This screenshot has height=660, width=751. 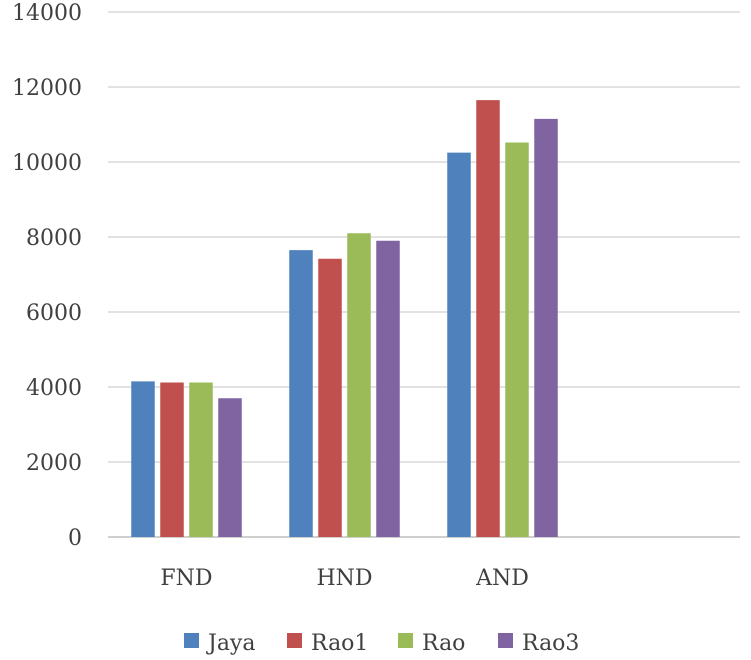 What do you see at coordinates (191, 640) in the screenshot?
I see `legend-swatch-jaya` at bounding box center [191, 640].